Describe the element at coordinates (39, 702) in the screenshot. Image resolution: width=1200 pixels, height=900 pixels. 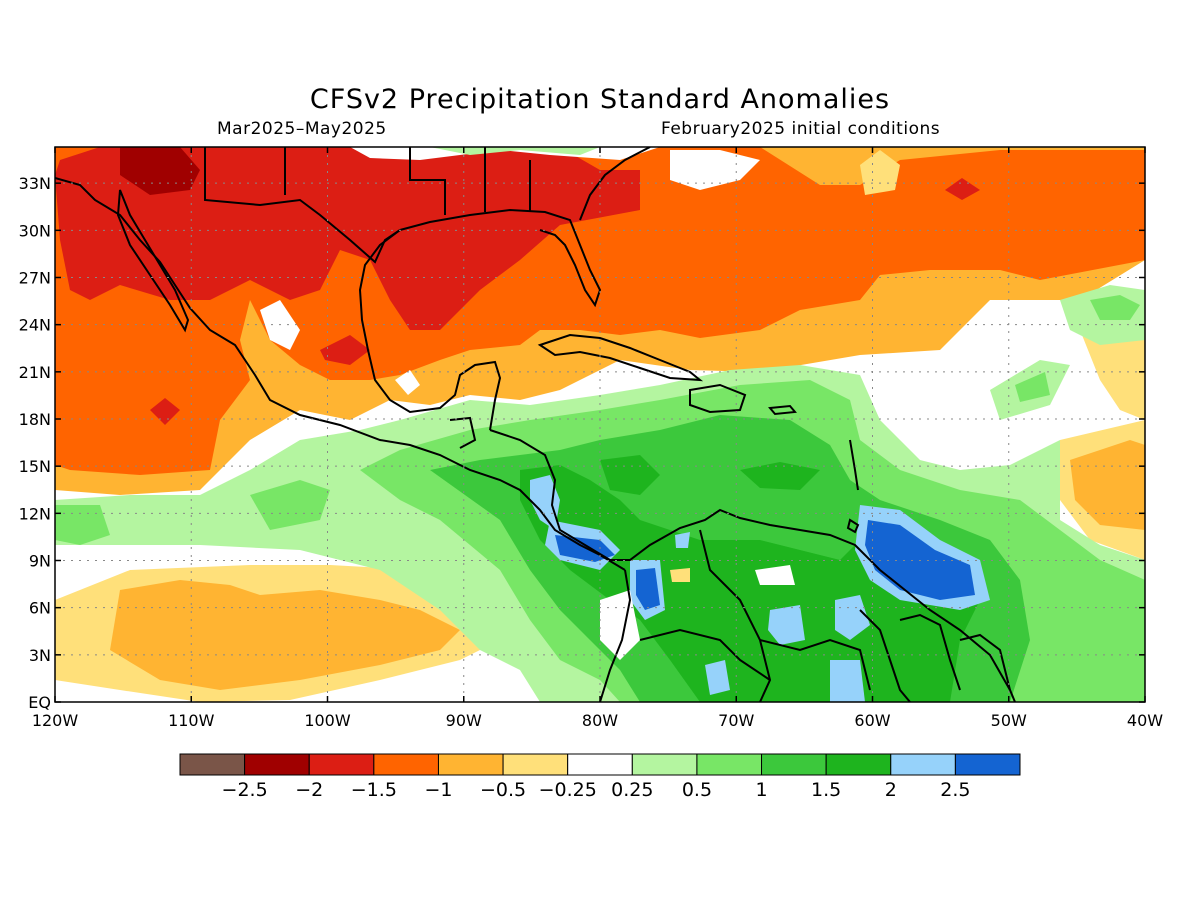
I see `lat-tick-label: EQ` at that location.